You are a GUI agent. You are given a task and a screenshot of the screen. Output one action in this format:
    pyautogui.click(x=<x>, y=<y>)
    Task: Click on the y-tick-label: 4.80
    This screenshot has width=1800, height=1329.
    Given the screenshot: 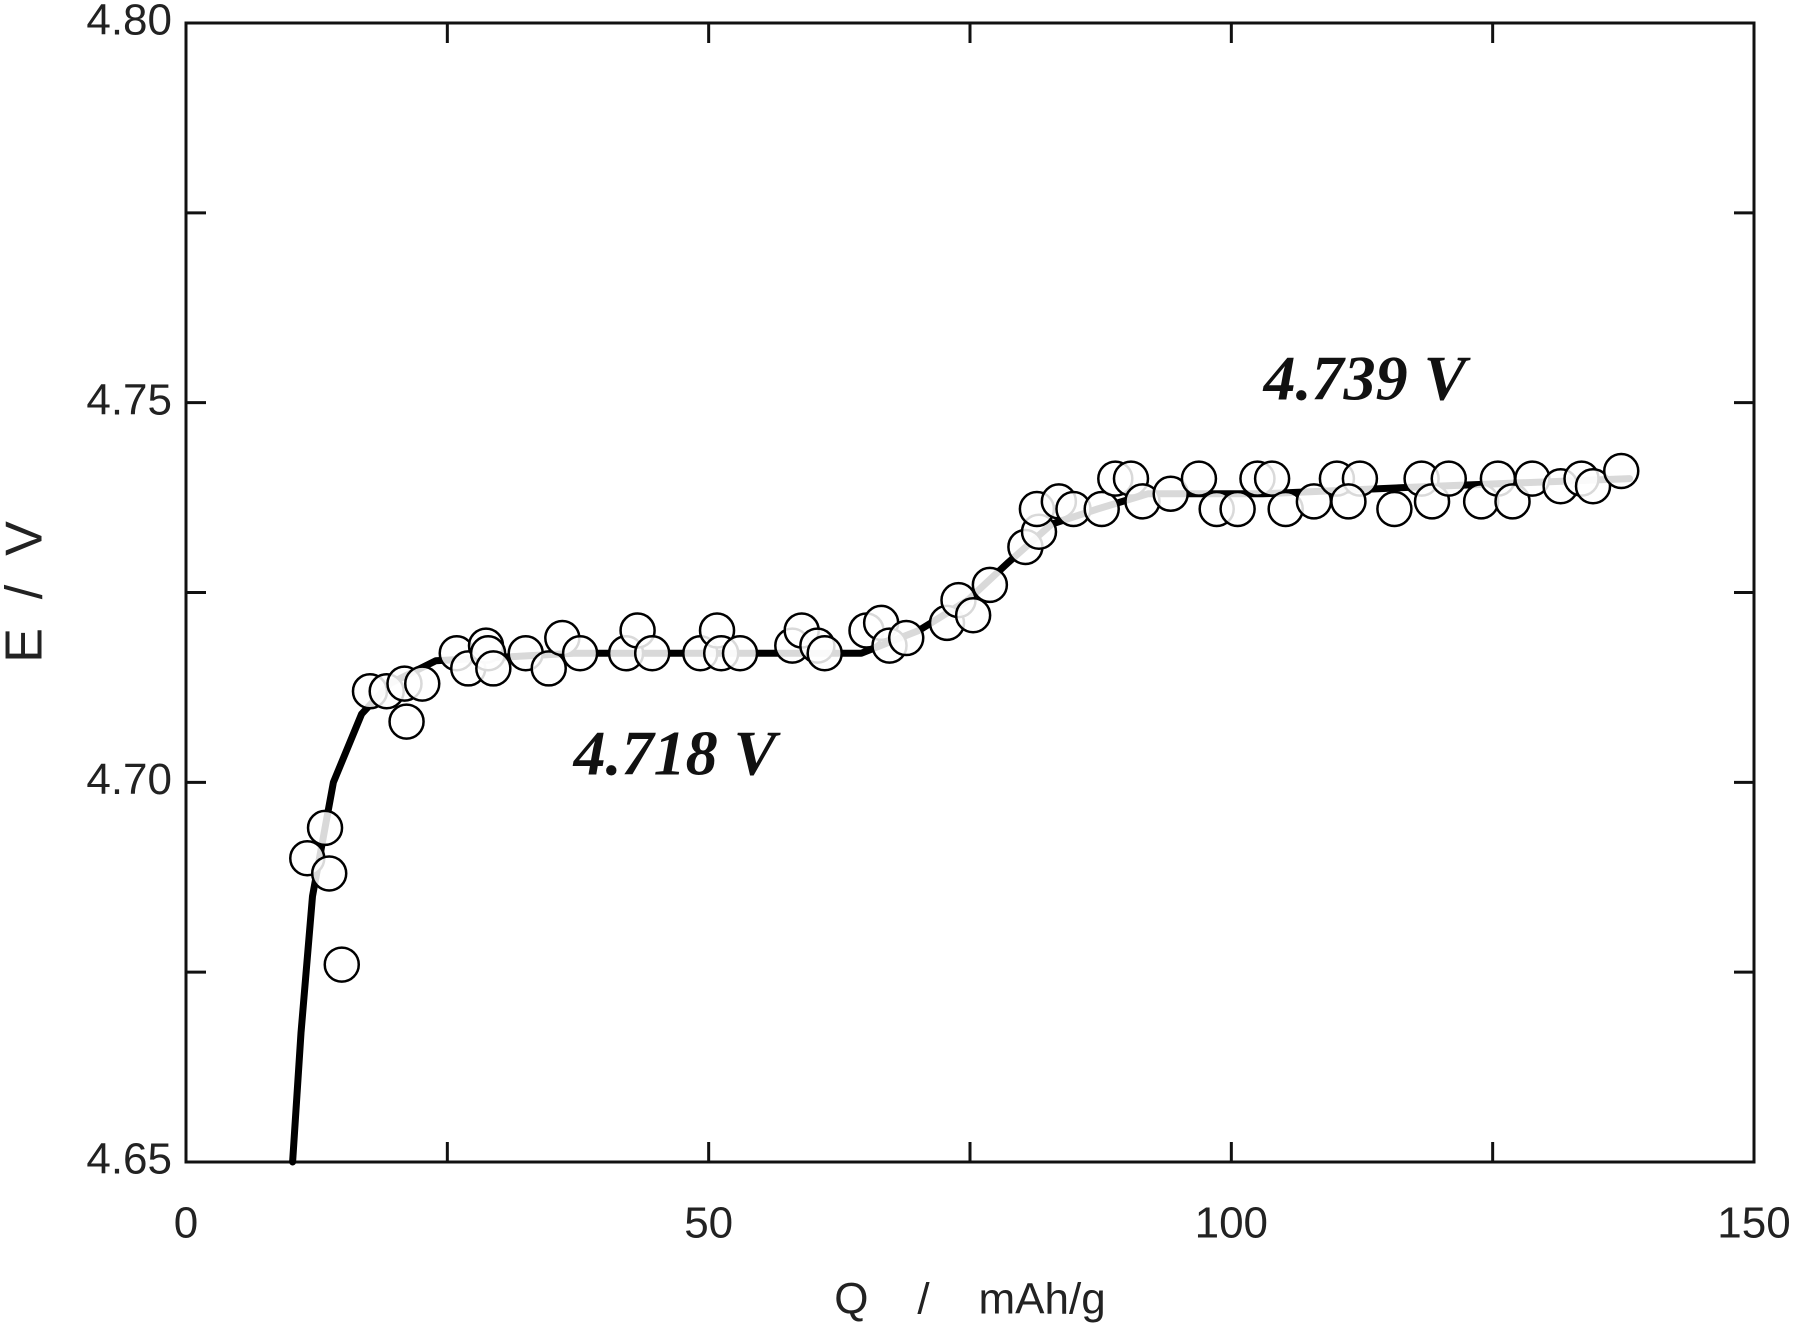 What is the action you would take?
    pyautogui.click(x=129, y=22)
    